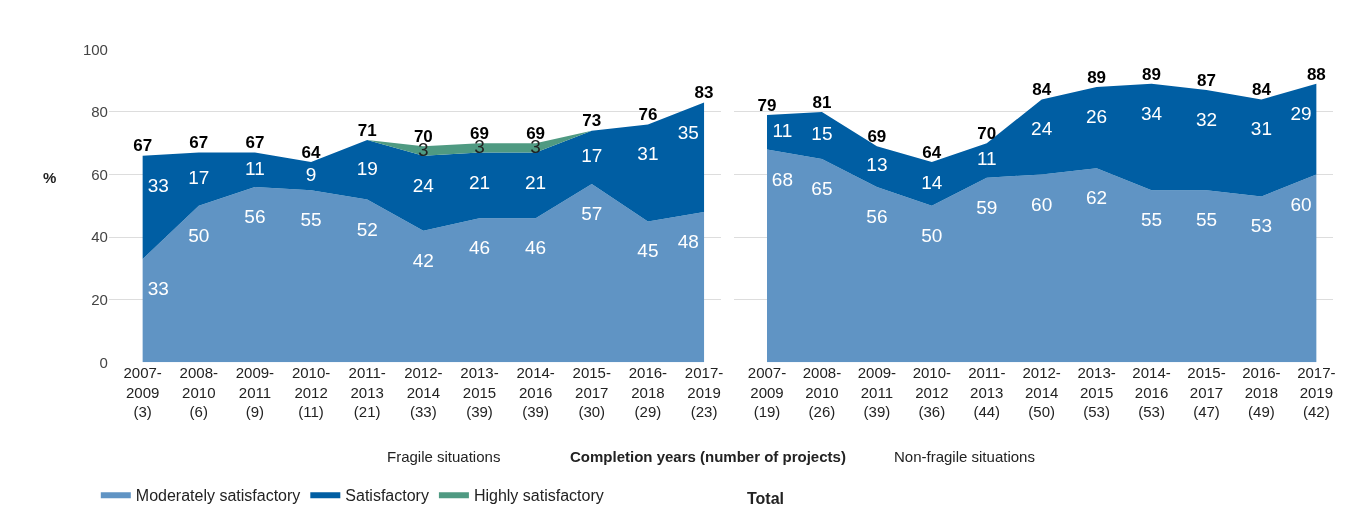 This screenshot has width=1359, height=527. I want to click on data-label: 24, so click(1042, 129).